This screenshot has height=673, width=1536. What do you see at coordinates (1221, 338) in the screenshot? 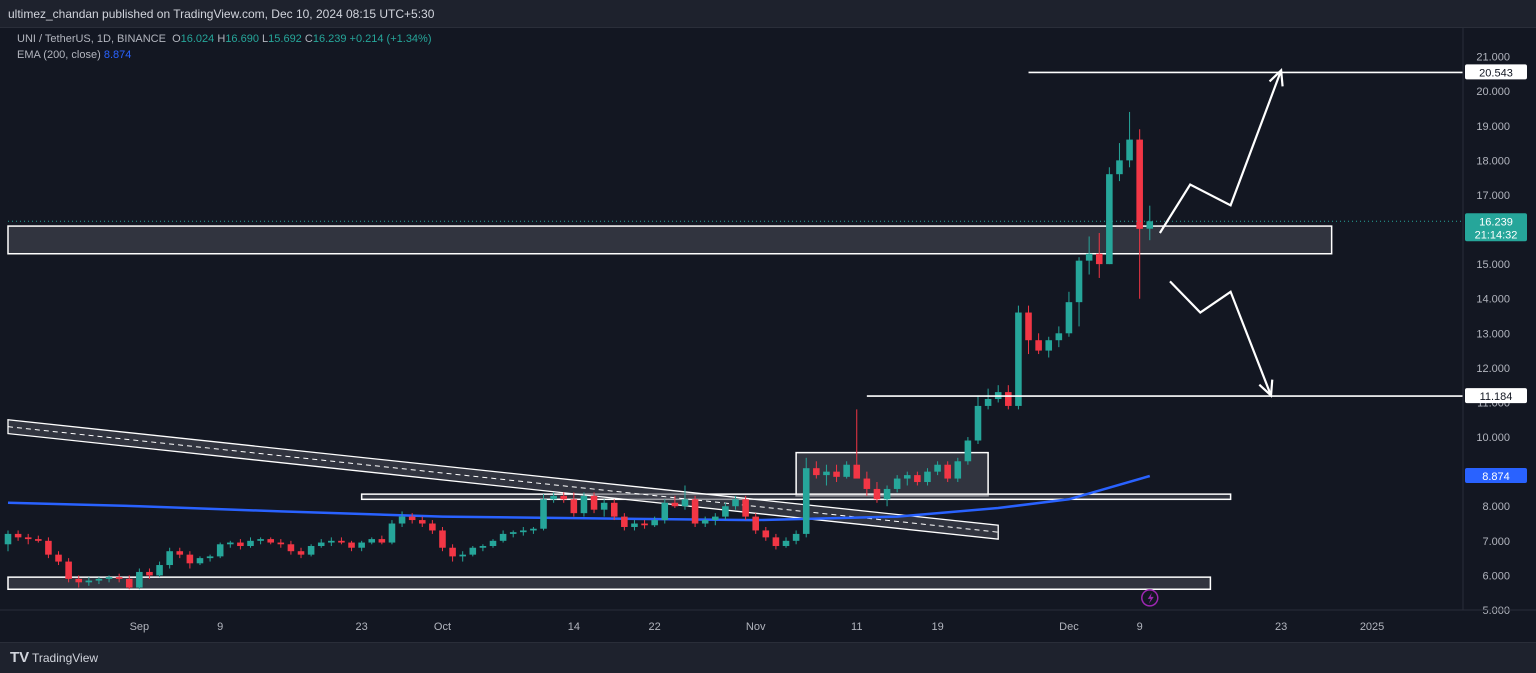
I see `arrow-down-path` at bounding box center [1221, 338].